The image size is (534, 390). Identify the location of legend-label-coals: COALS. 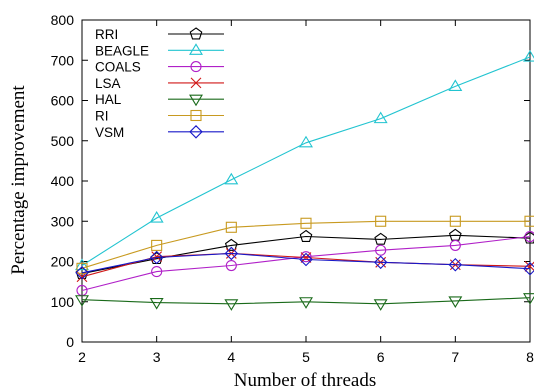
(118, 67).